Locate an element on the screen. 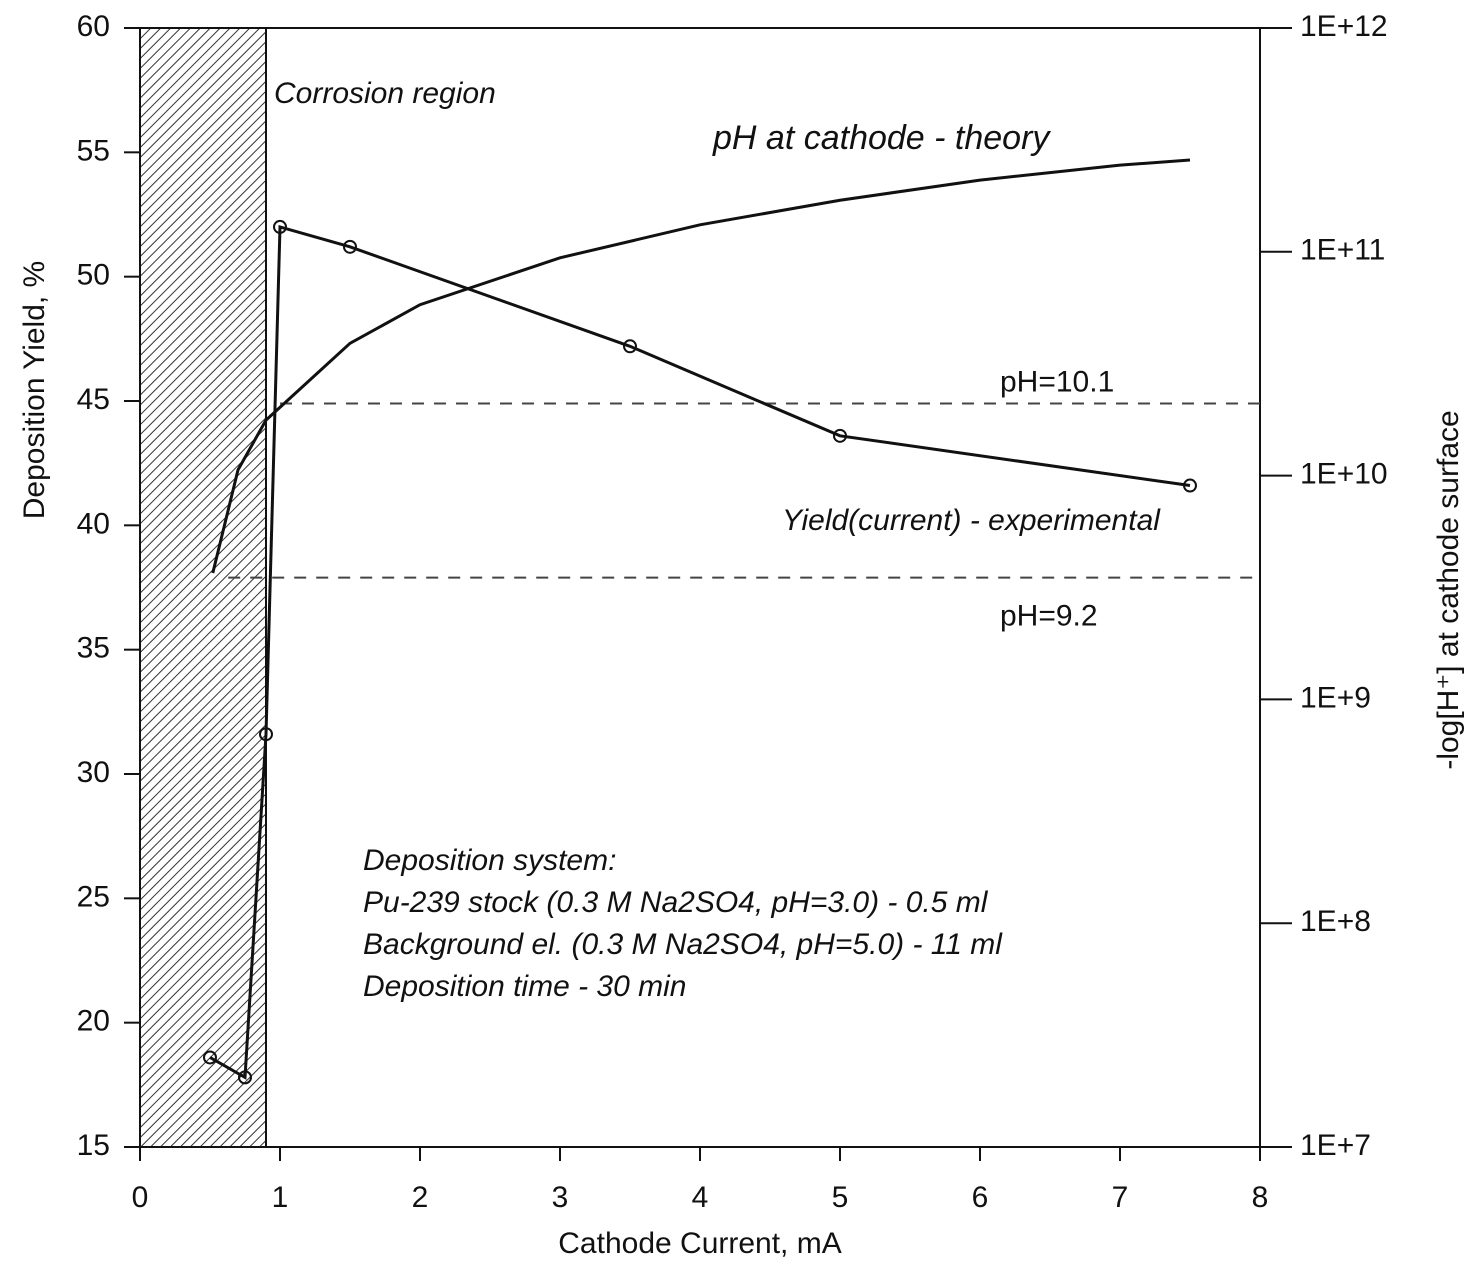 The width and height of the screenshot is (1478, 1264). region-label: Corrosion region is located at coordinates (385, 93).